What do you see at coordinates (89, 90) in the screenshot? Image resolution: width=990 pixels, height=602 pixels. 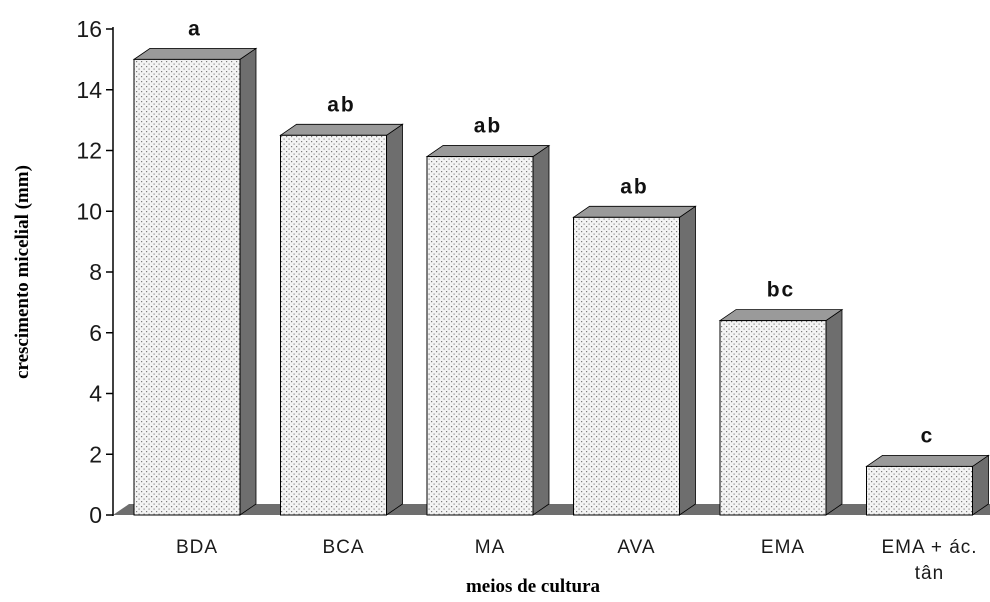 I see `y-tick-label: 14` at bounding box center [89, 90].